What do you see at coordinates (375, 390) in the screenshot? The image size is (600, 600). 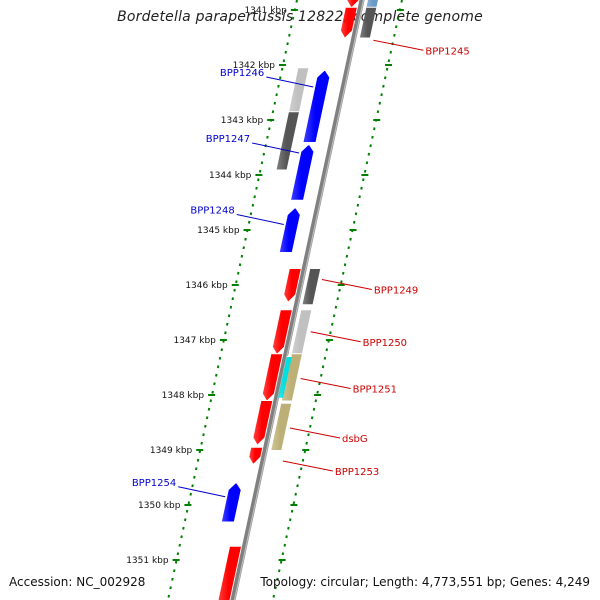 I see `gene-label: BPP1251` at bounding box center [375, 390].